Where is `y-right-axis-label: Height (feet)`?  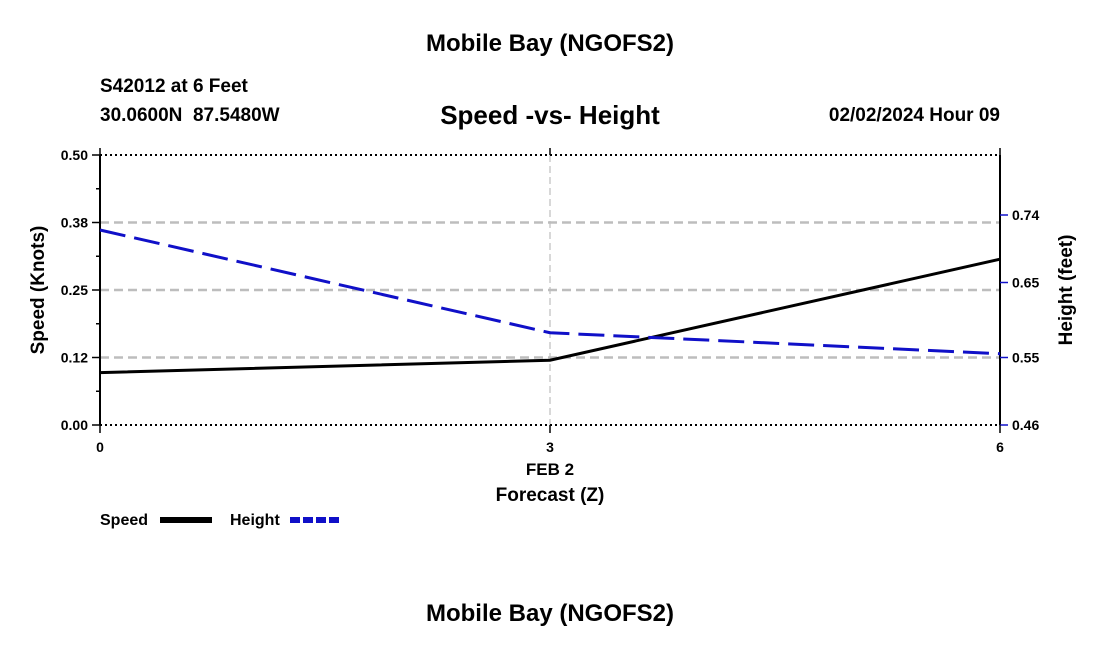
y-right-axis-label: Height (feet) is located at coordinates (1066, 290).